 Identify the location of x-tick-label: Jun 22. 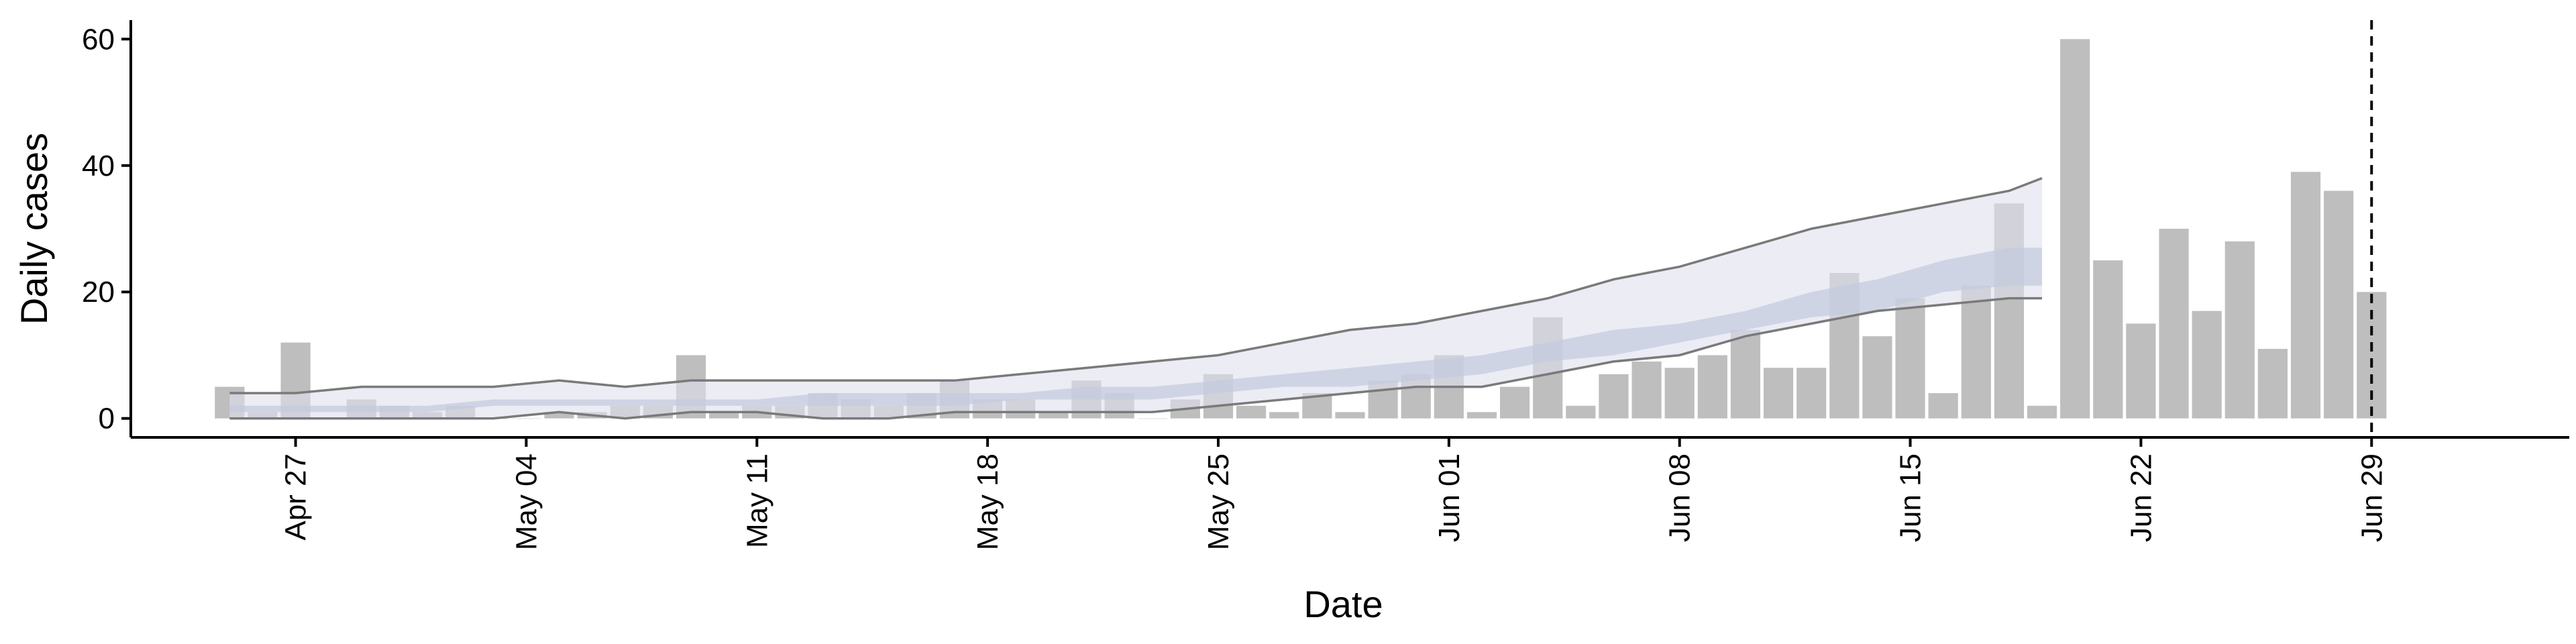
(2141, 497).